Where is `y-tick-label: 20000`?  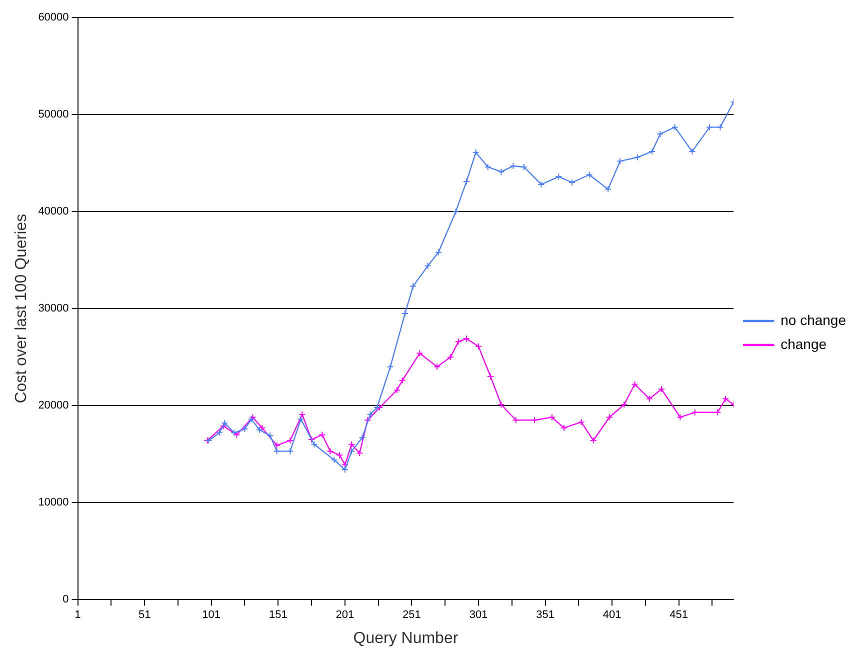
y-tick-label: 20000 is located at coordinates (53, 406).